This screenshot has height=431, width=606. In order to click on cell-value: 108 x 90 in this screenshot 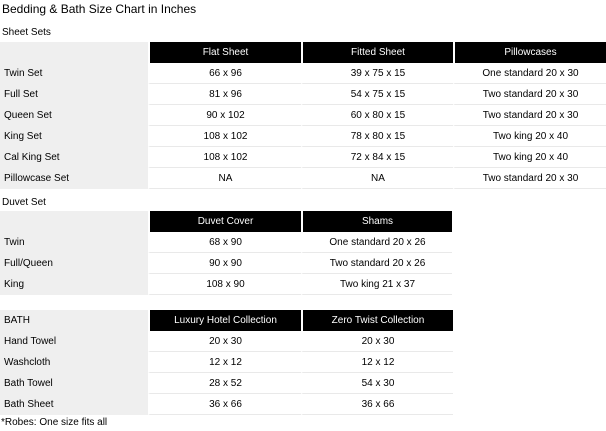, I will do `click(224, 284)`.